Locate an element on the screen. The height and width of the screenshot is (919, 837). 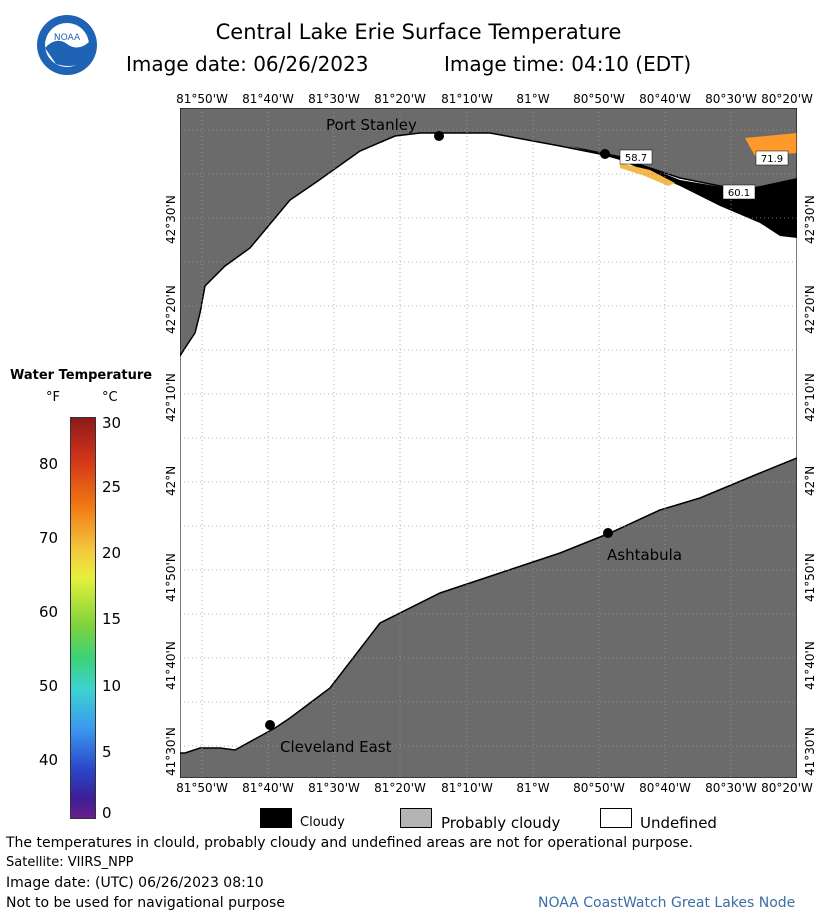
port-stanley-marker is located at coordinates (439, 136).